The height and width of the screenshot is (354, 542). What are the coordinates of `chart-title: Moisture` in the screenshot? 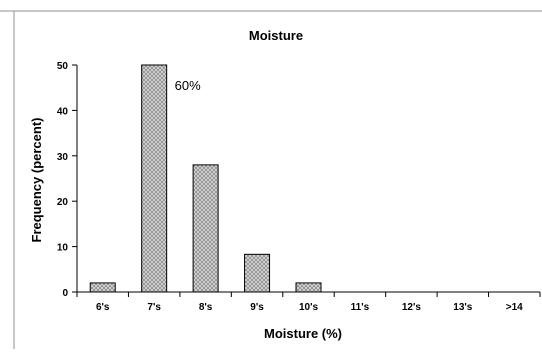 It's located at (276, 35).